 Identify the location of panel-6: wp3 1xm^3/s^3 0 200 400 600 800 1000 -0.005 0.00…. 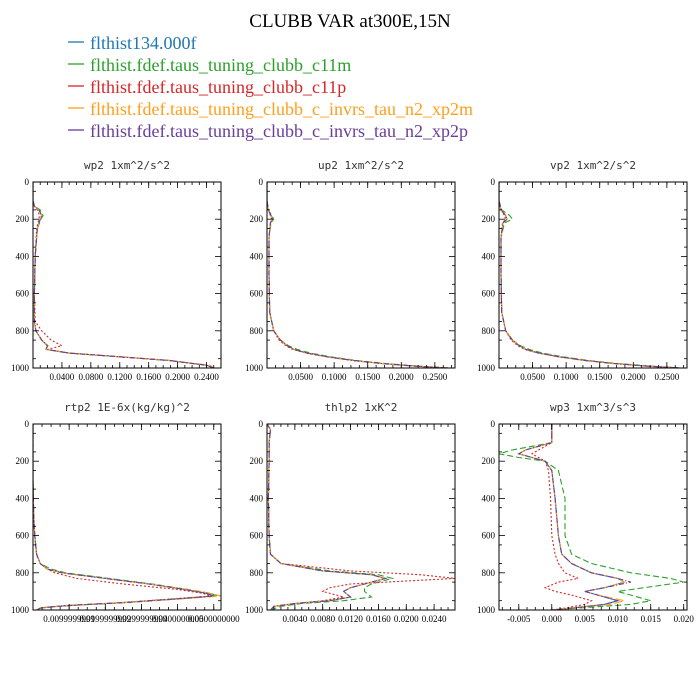
(585, 512).